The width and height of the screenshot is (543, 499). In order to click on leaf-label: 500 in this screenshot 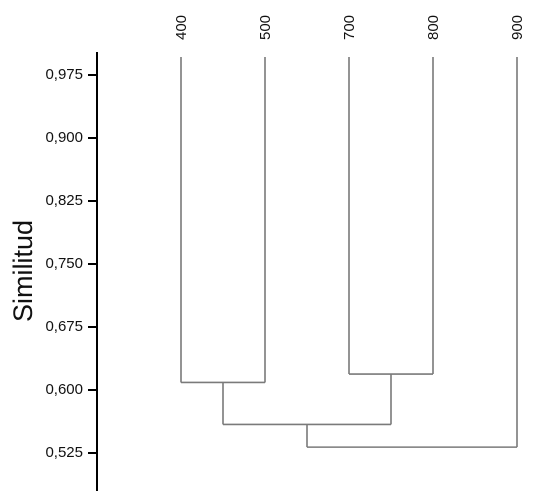, I will do `click(265, 27)`.